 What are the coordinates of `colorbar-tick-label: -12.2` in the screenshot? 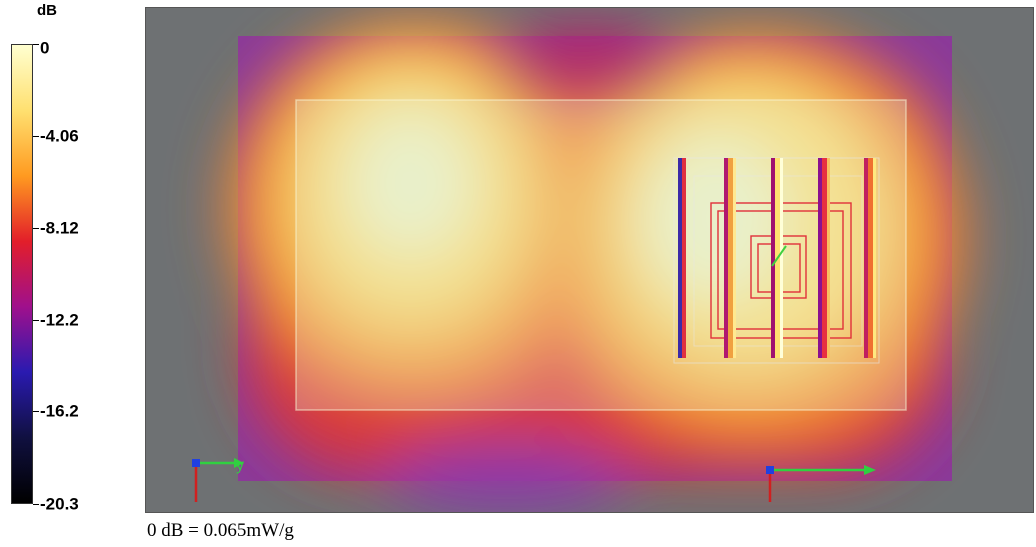 It's located at (59, 320).